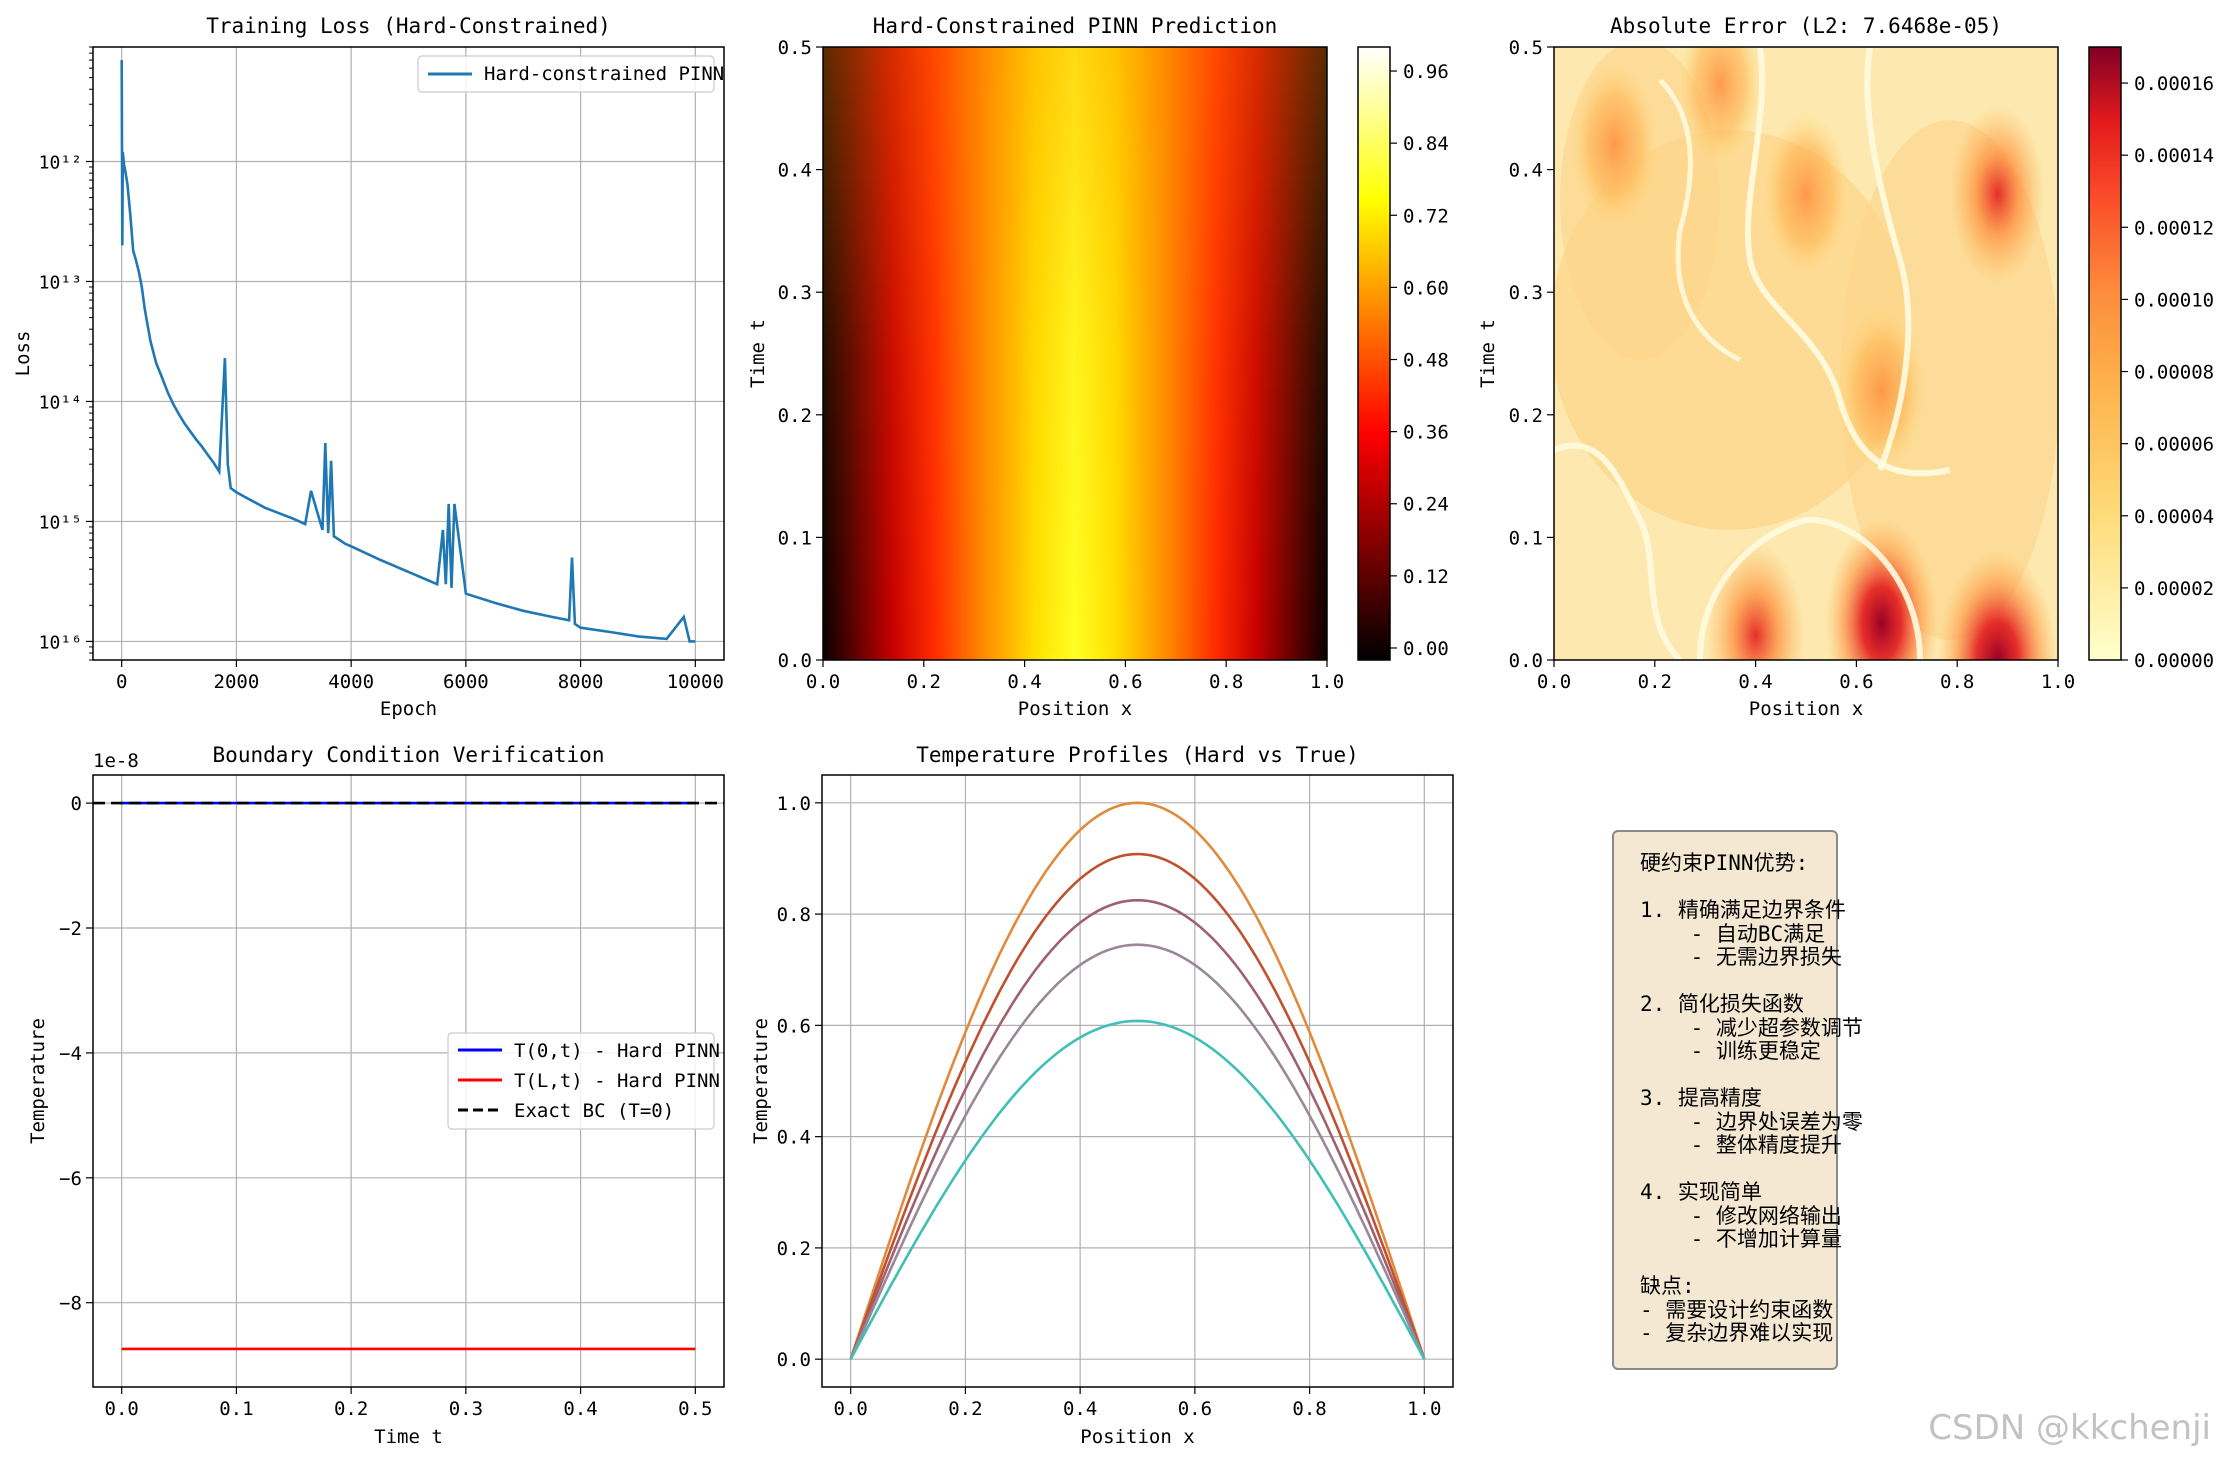 Image resolution: width=2221 pixels, height=1460 pixels. What do you see at coordinates (794, 1026) in the screenshot?
I see `prof-ytick-label: 0.6` at bounding box center [794, 1026].